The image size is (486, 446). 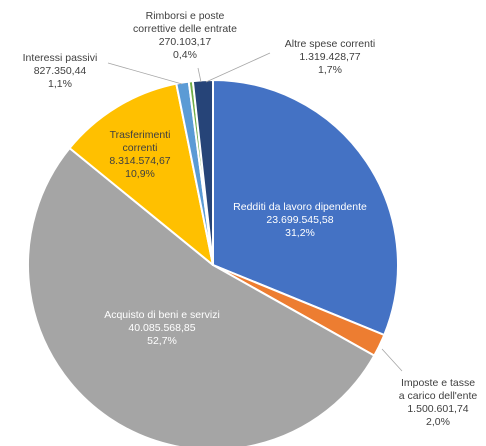 I want to click on slice-percent-label: 52,7%, so click(x=162, y=341).